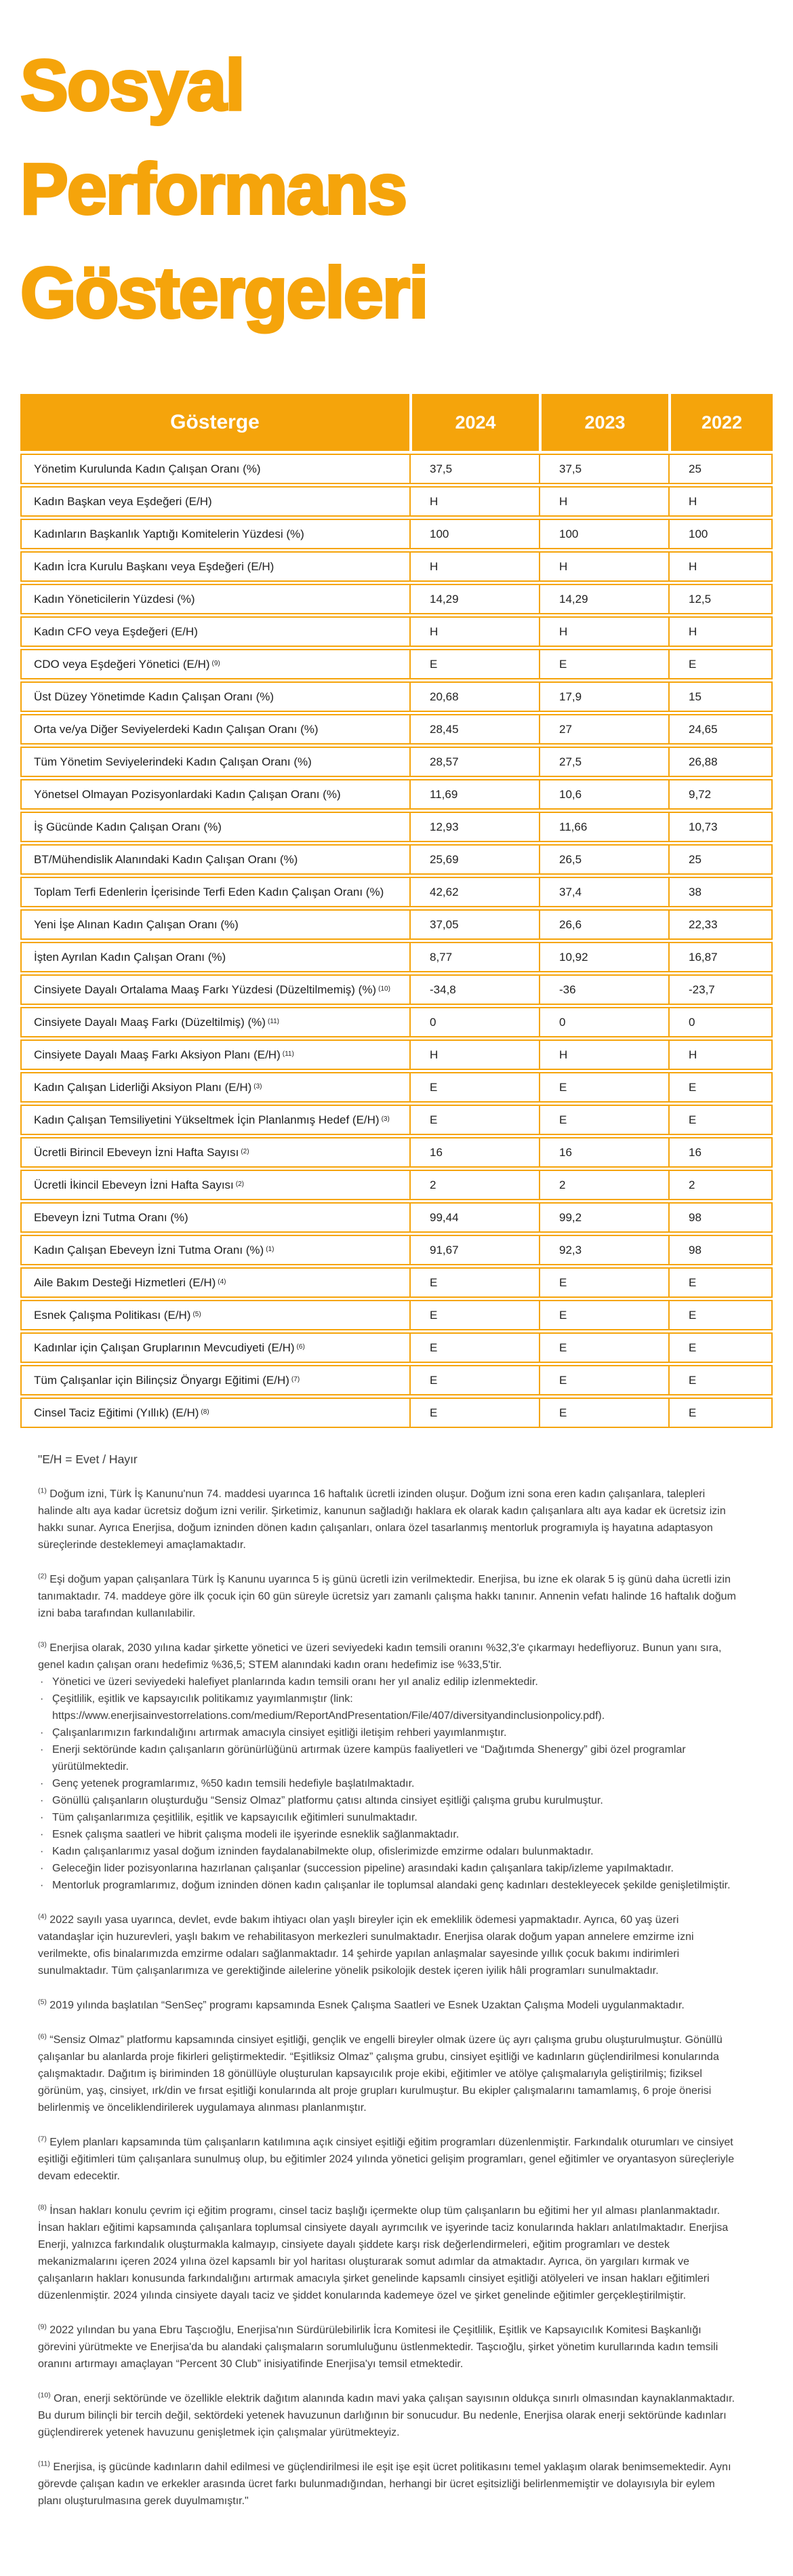  I want to click on row-value-2023: 26,5, so click(604, 859).